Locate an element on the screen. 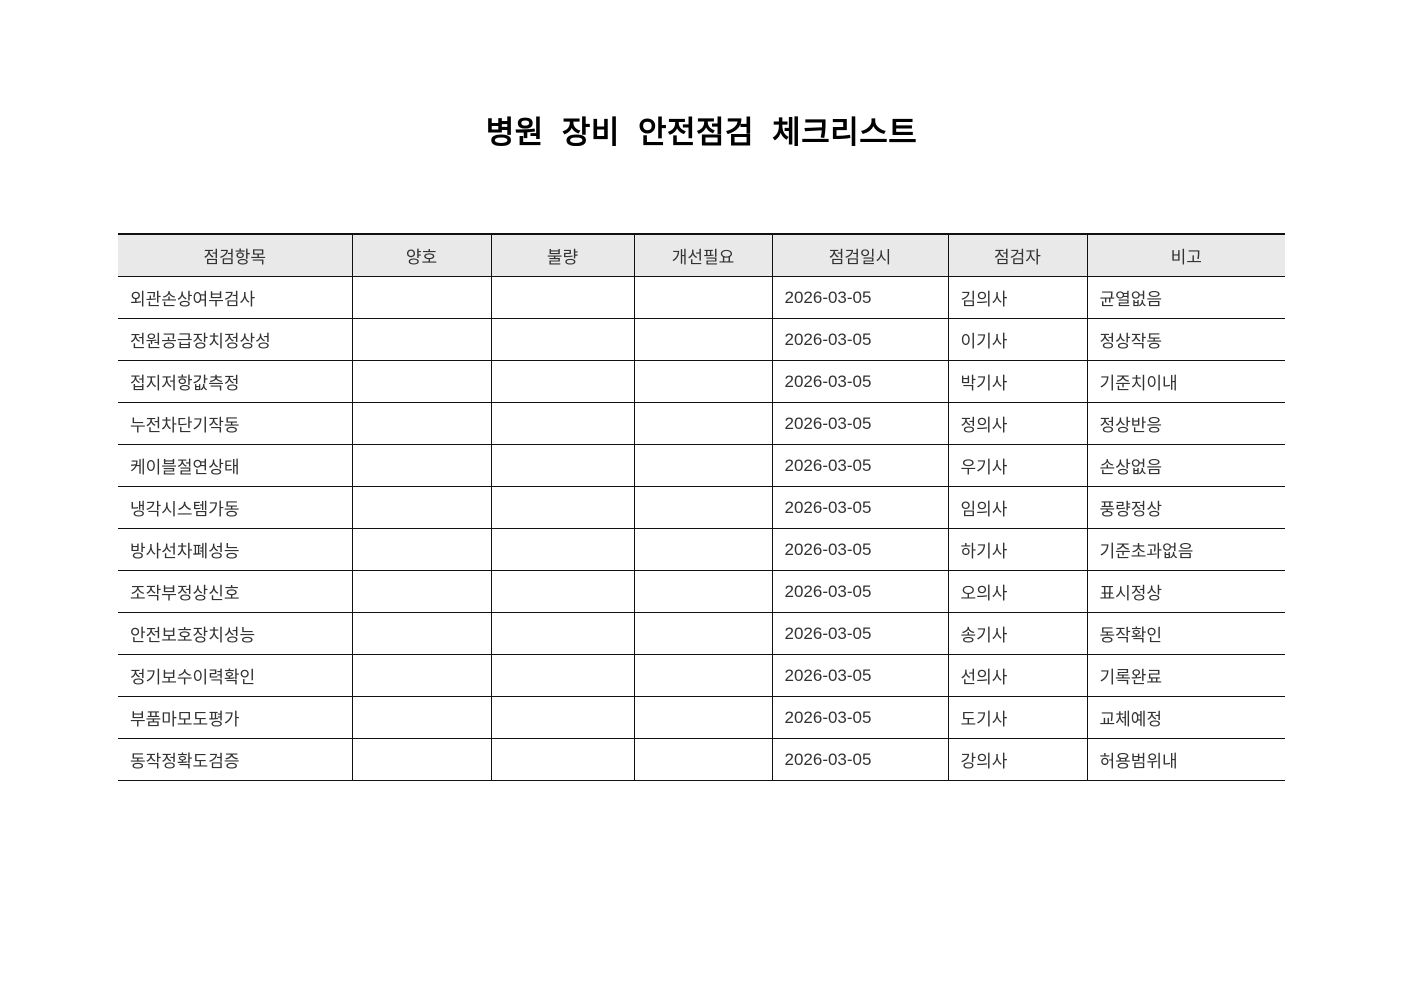  table-row: 부품마모도평가 2026-03-05 도기사 교체예정 is located at coordinates (701, 717).